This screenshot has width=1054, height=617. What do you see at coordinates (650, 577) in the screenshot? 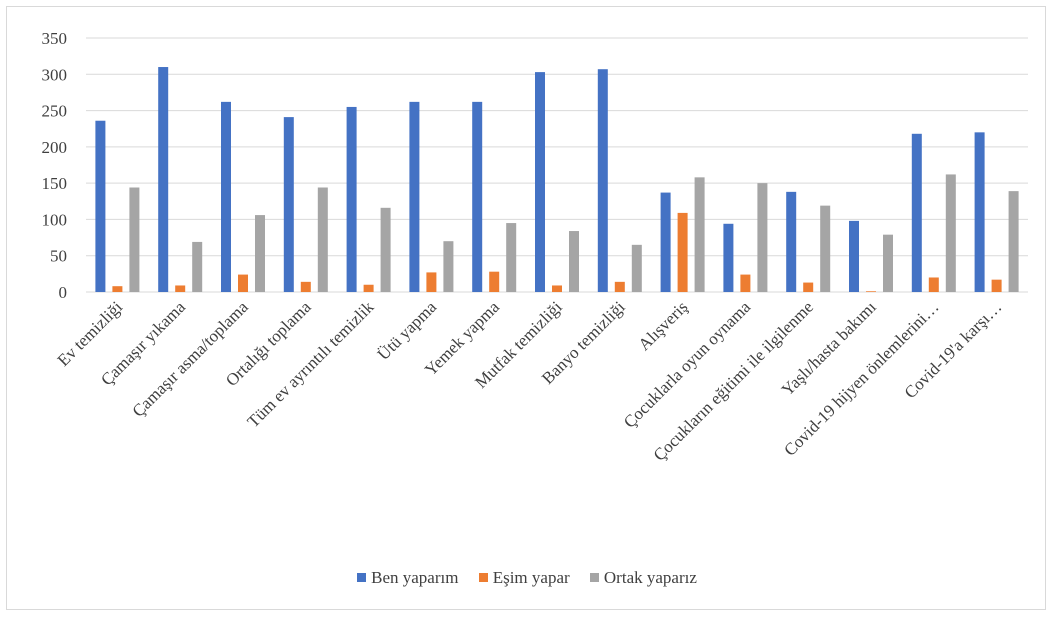
I see `legend-label-2: Ortak yaparız` at bounding box center [650, 577].